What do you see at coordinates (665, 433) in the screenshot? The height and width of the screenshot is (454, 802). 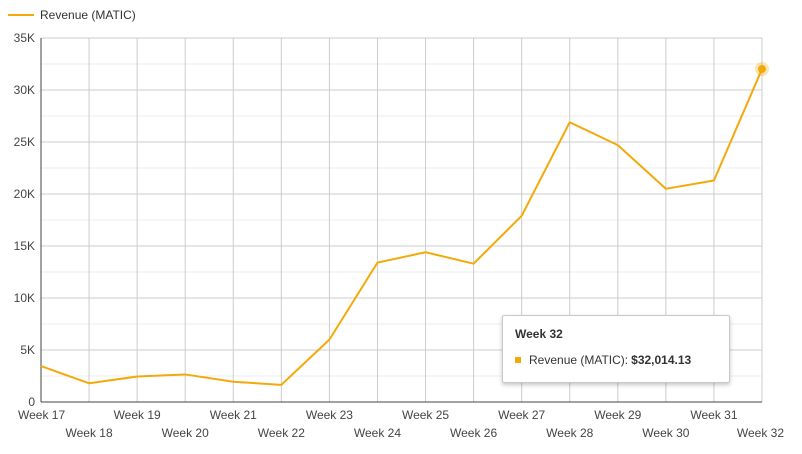 I see `x-tick-label: Week 30` at bounding box center [665, 433].